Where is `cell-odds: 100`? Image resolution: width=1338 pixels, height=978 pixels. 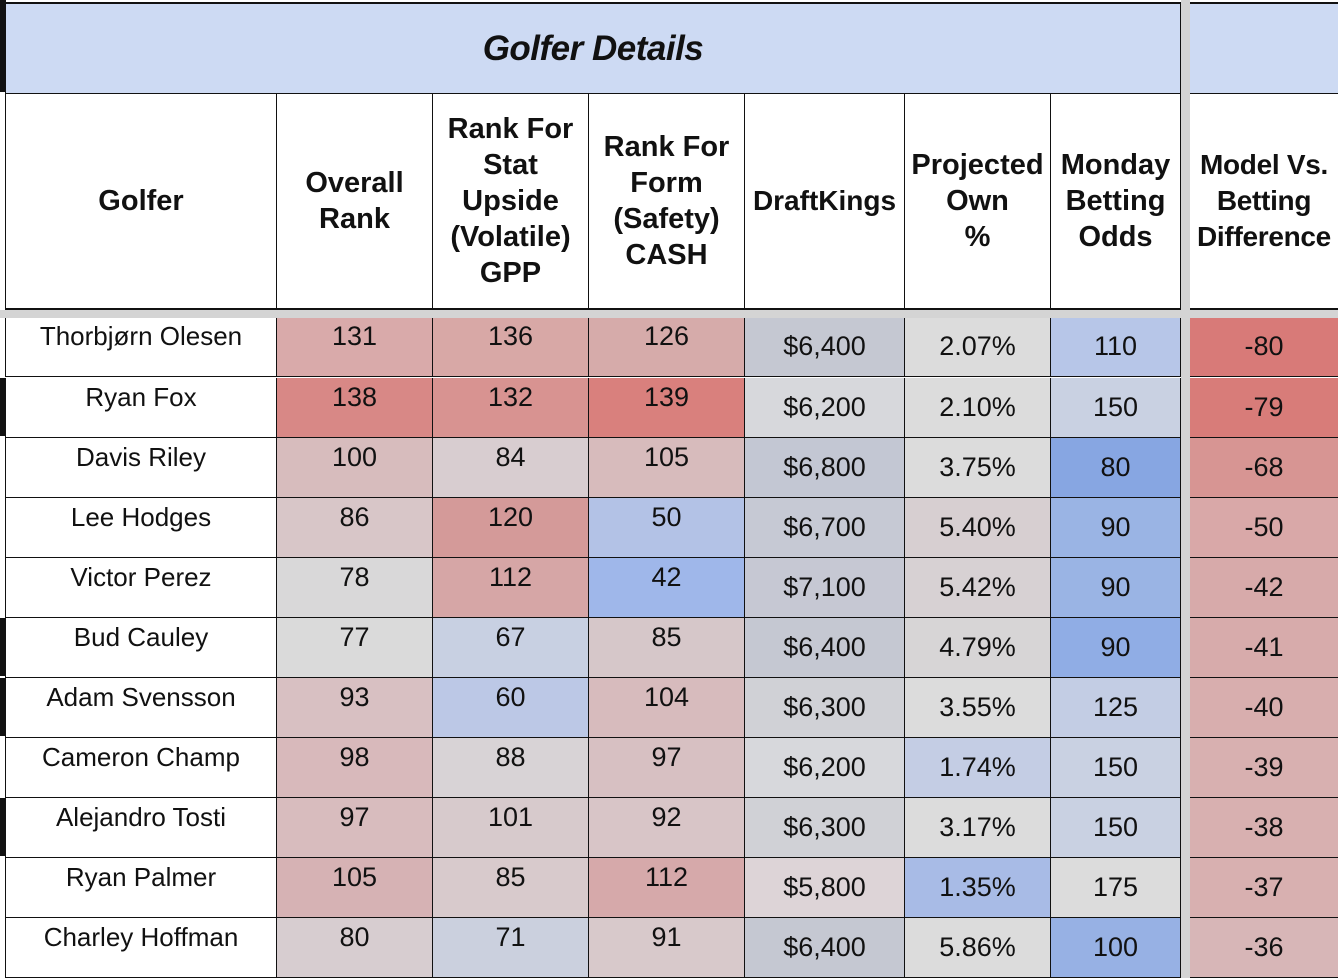 cell-odds: 100 is located at coordinates (1116, 948).